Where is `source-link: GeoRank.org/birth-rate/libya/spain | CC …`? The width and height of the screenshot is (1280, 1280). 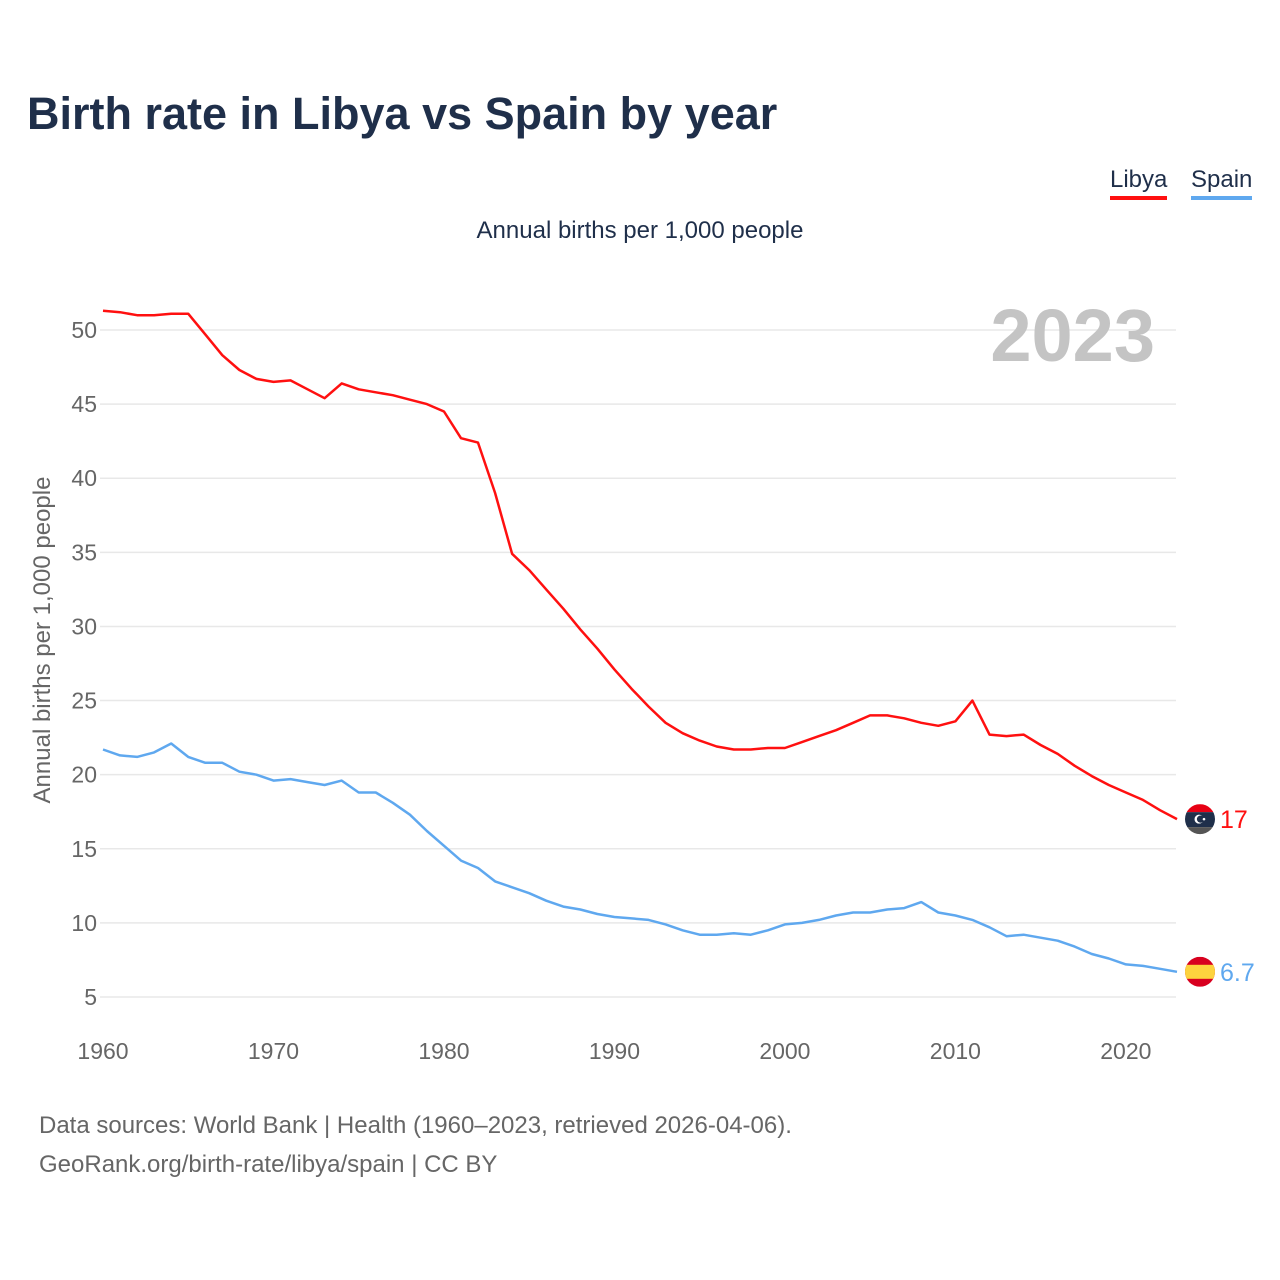 source-link: GeoRank.org/birth-rate/libya/spain | CC … is located at coordinates (268, 1164).